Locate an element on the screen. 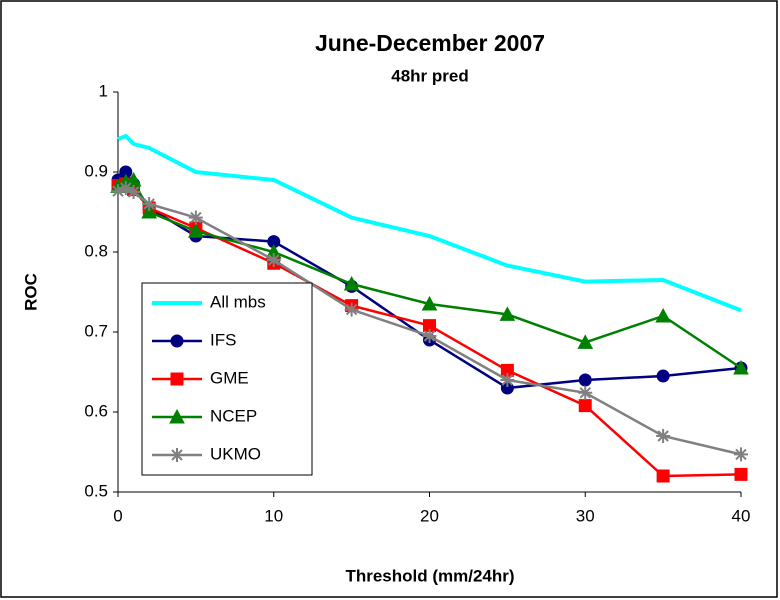  x-tick-label: 20 is located at coordinates (429, 515).